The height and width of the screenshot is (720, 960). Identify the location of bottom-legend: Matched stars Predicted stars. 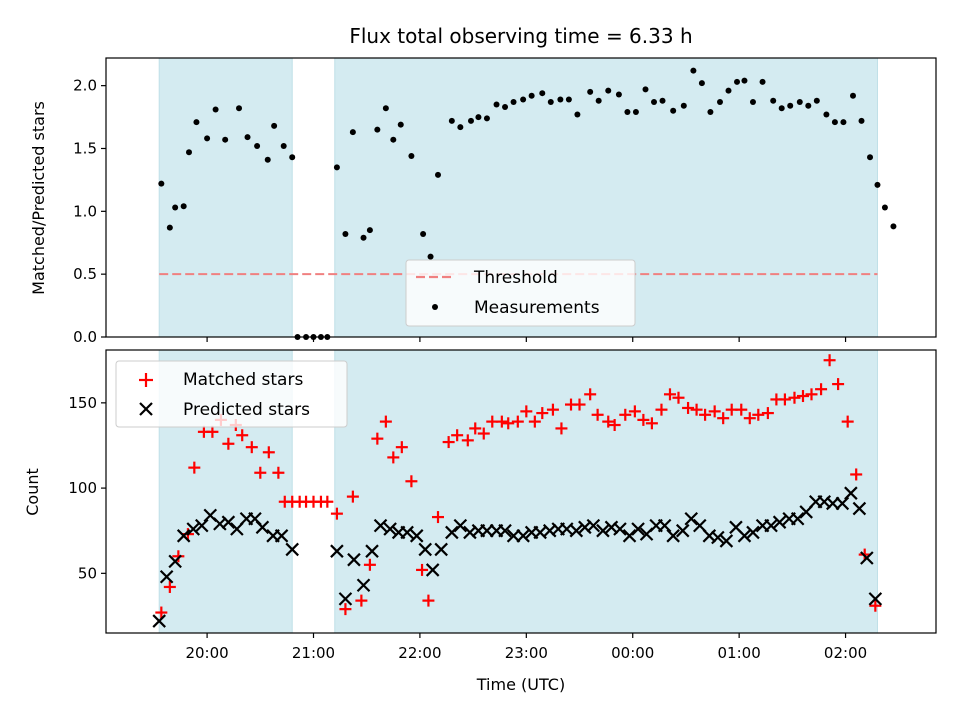
(231, 394).